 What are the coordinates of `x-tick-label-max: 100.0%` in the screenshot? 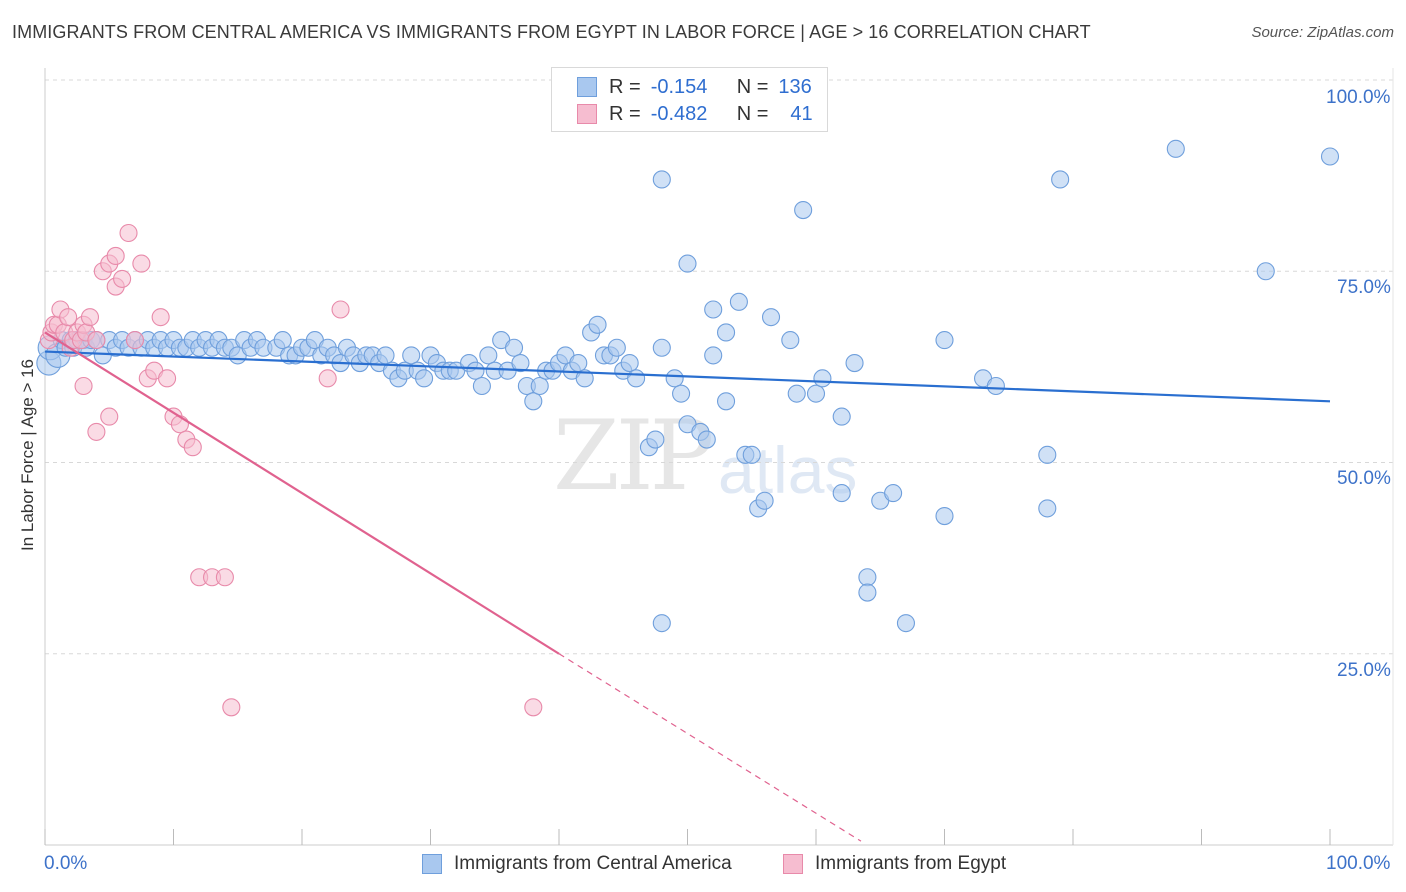 It's located at (1358, 863).